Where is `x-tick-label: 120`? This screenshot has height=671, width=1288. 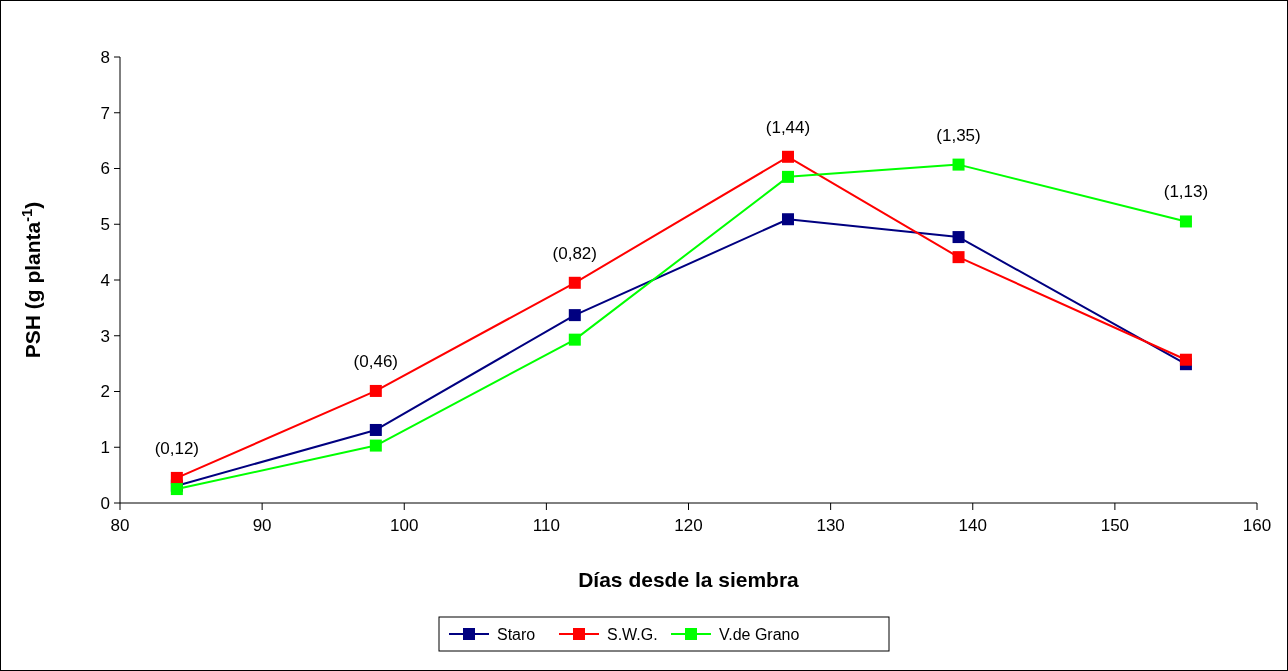
x-tick-label: 120 is located at coordinates (688, 525).